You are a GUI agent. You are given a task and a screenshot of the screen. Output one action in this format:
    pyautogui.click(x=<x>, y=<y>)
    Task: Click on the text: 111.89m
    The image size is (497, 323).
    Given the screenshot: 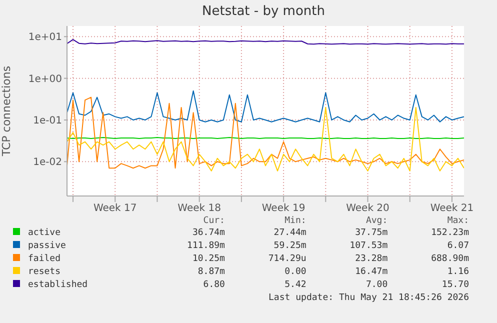 What is the action you would take?
    pyautogui.click(x=206, y=246)
    